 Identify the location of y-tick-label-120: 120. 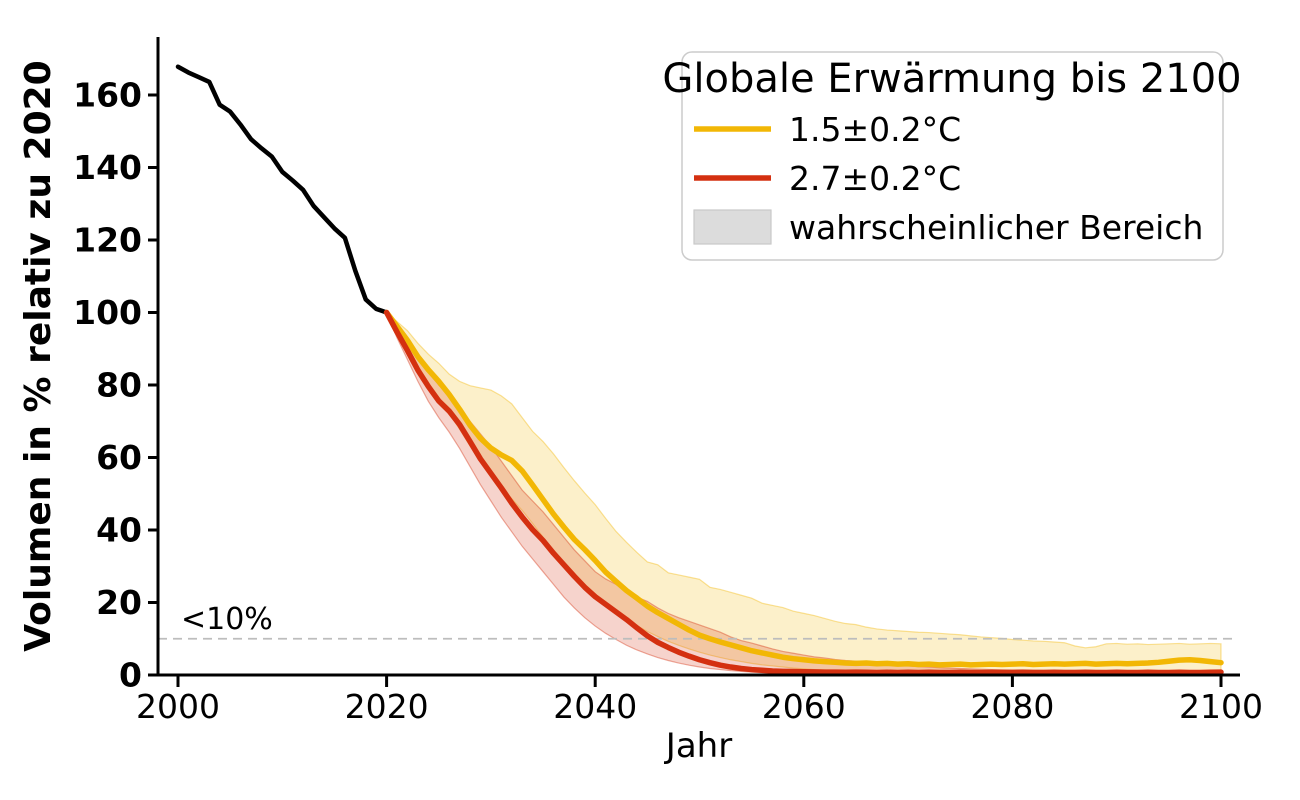
(107, 240).